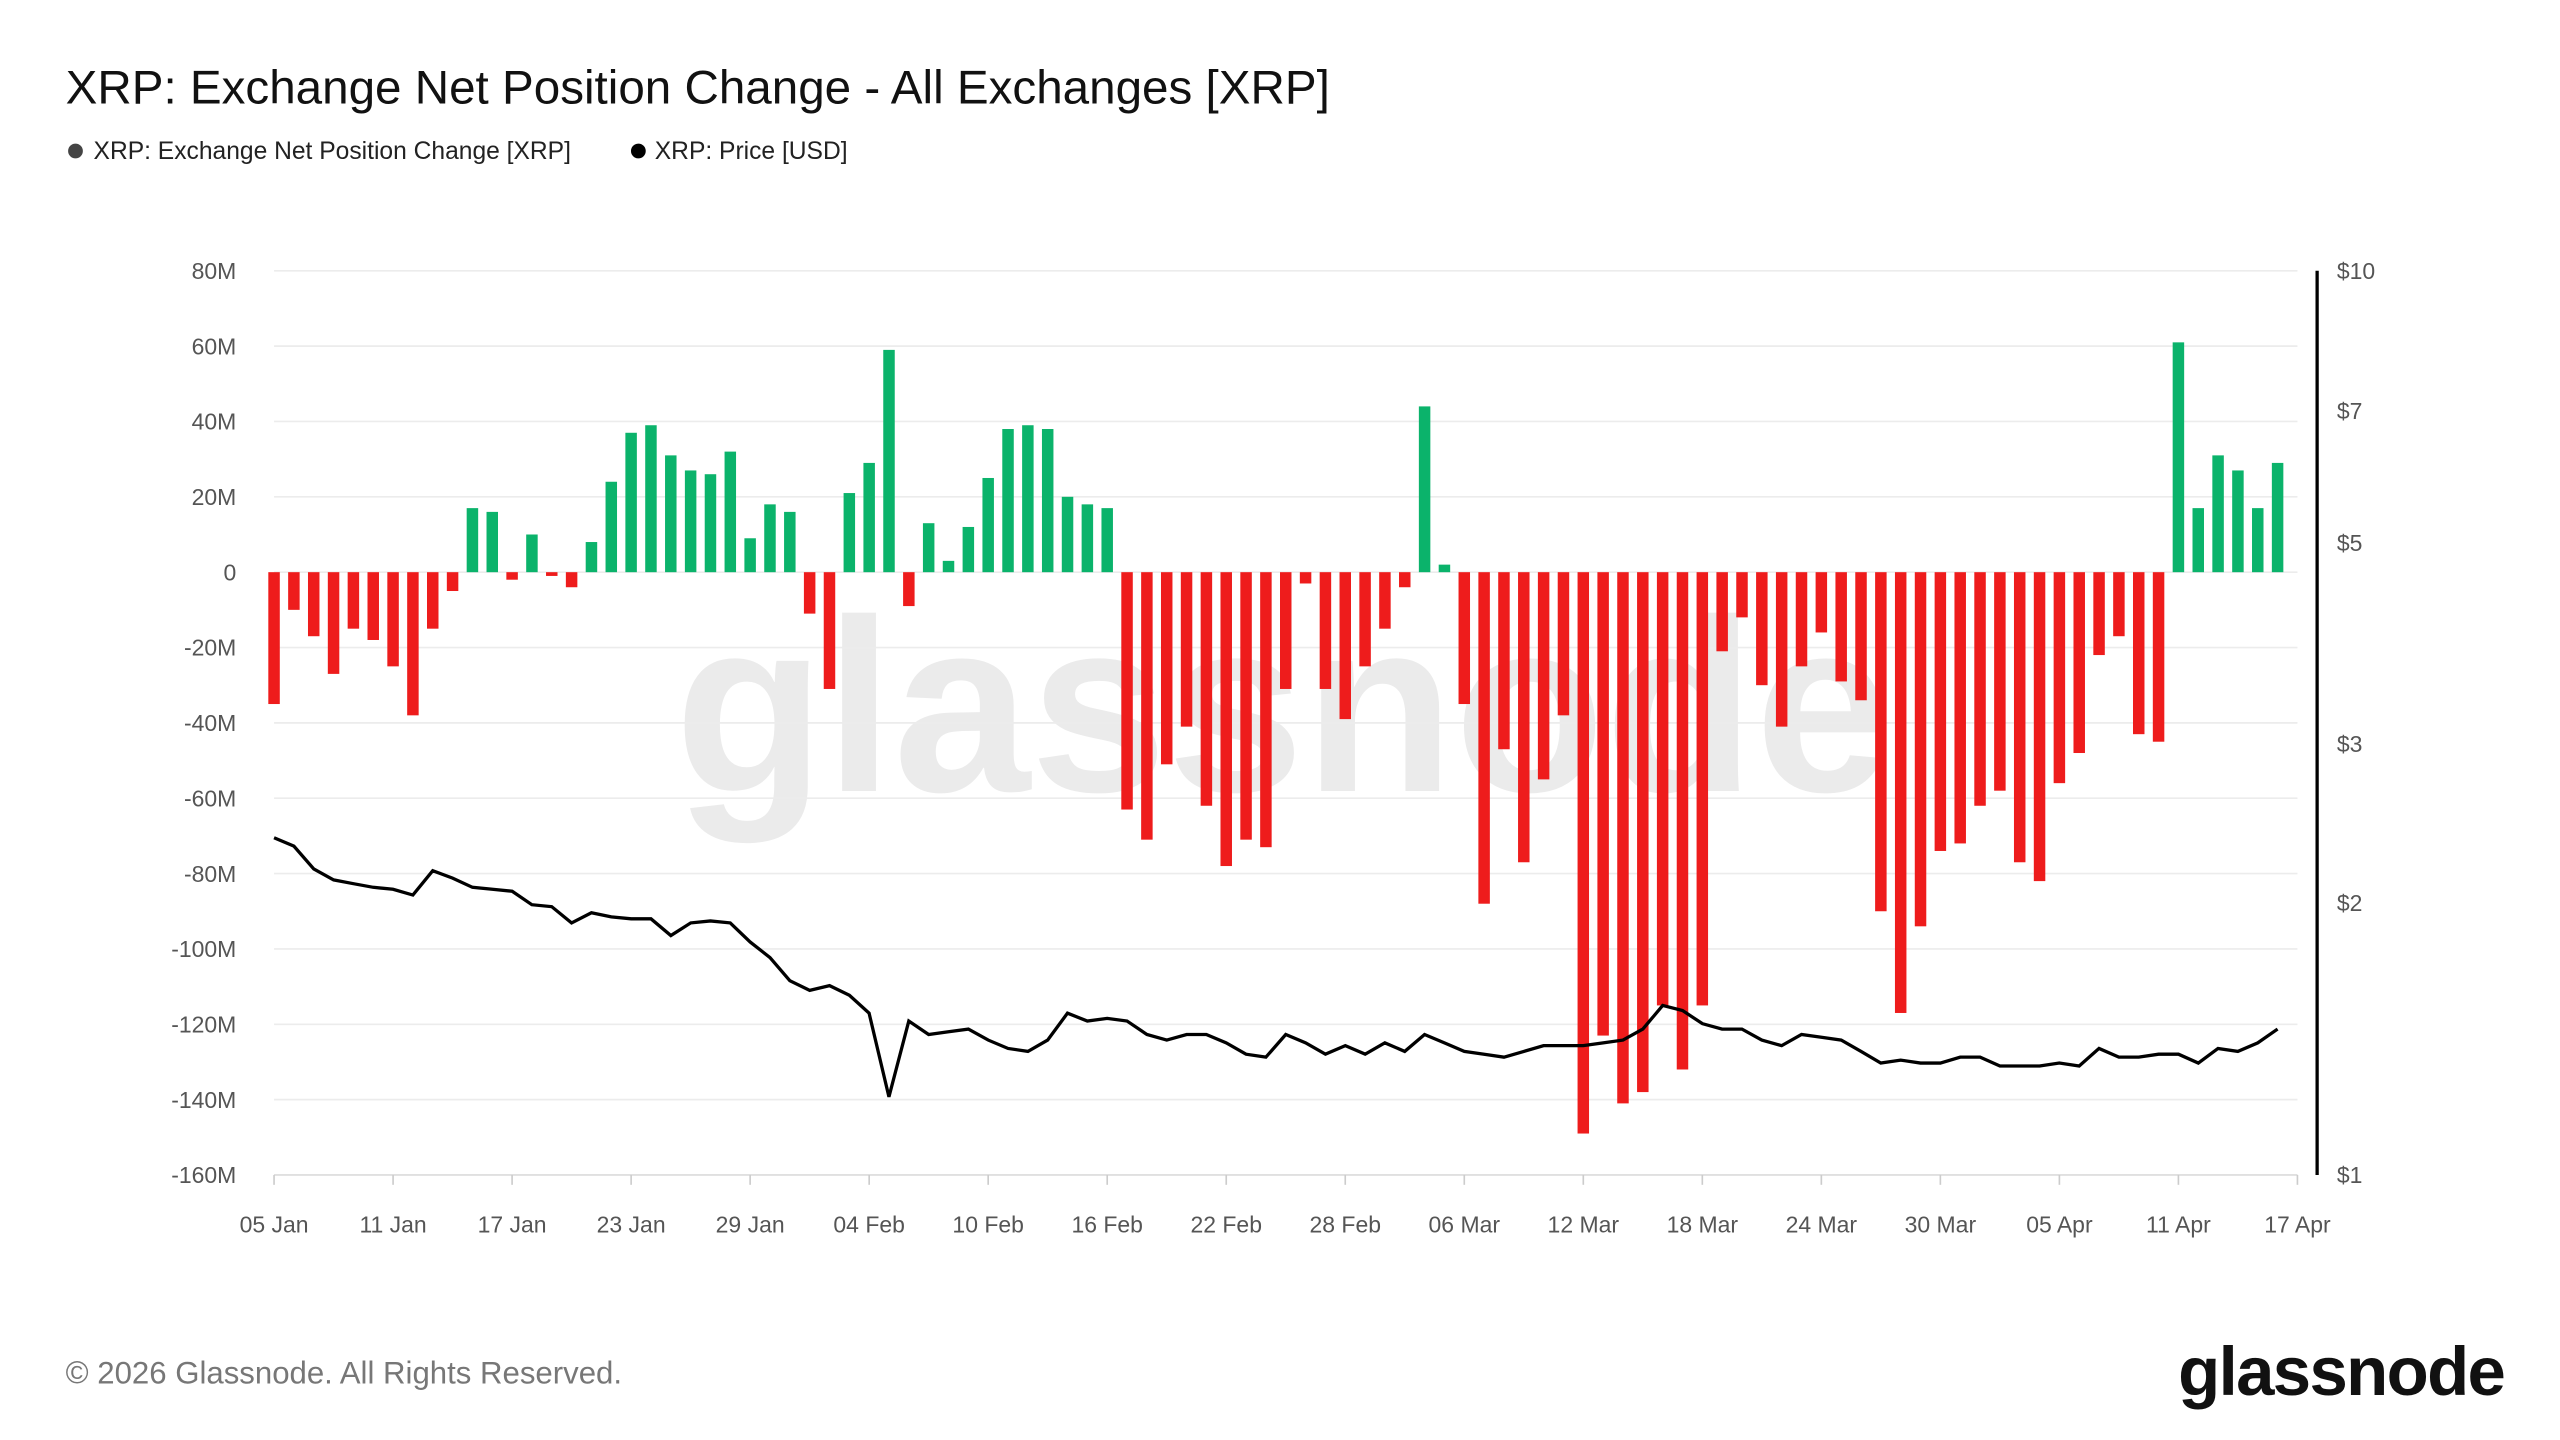  I want to click on x-axis-tick-label: 24 Mar, so click(1822, 1224).